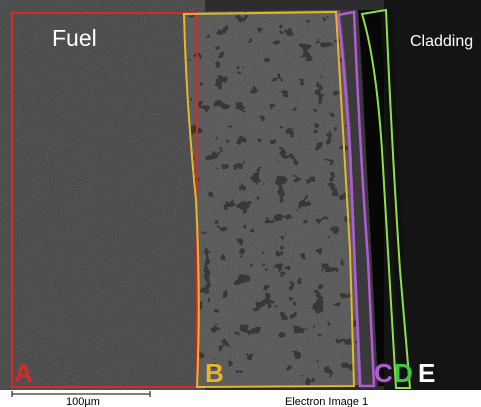 The image size is (481, 407). I want to click on region-letter-a: A, so click(23, 373).